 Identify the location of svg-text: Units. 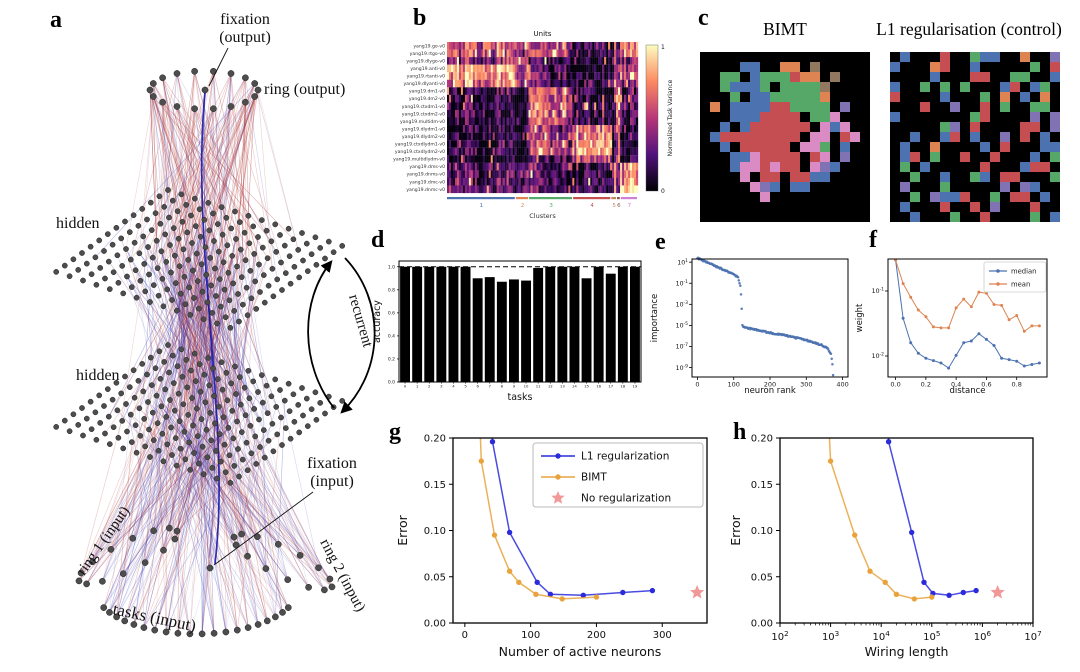
(543, 34).